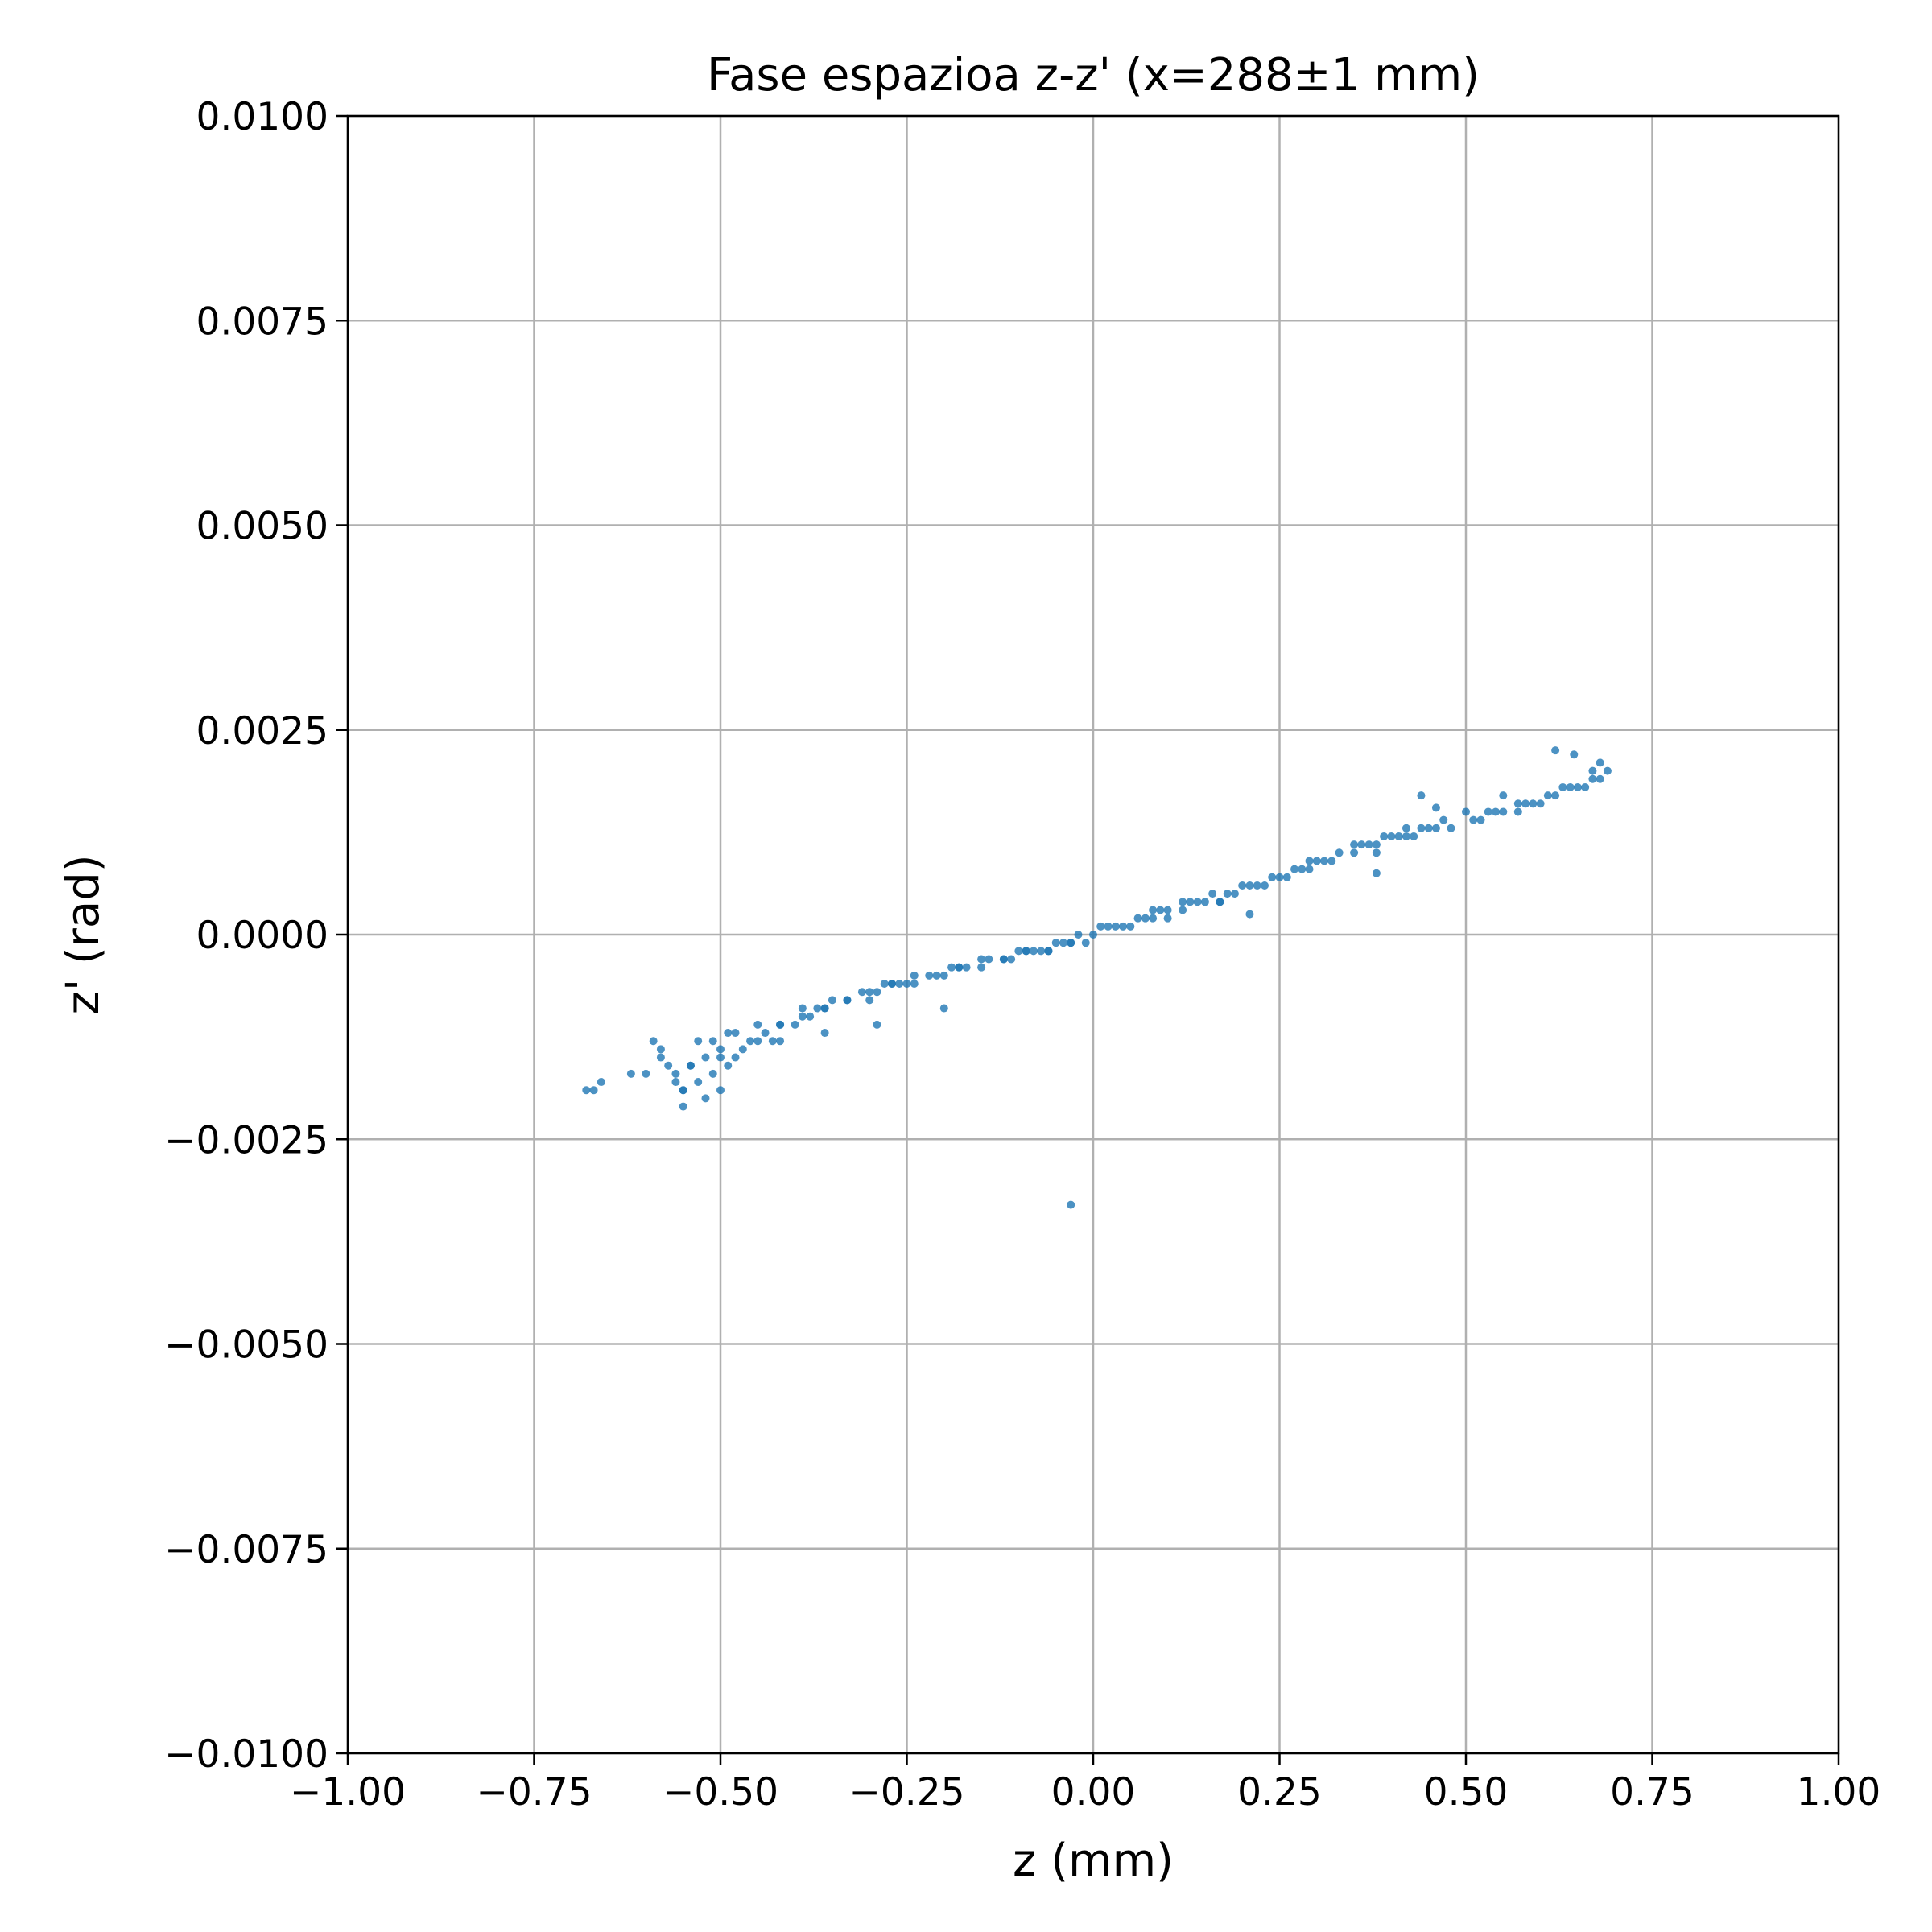 The height and width of the screenshot is (1932, 1932). I want to click on y-tick-label: 0.0025, so click(262, 731).